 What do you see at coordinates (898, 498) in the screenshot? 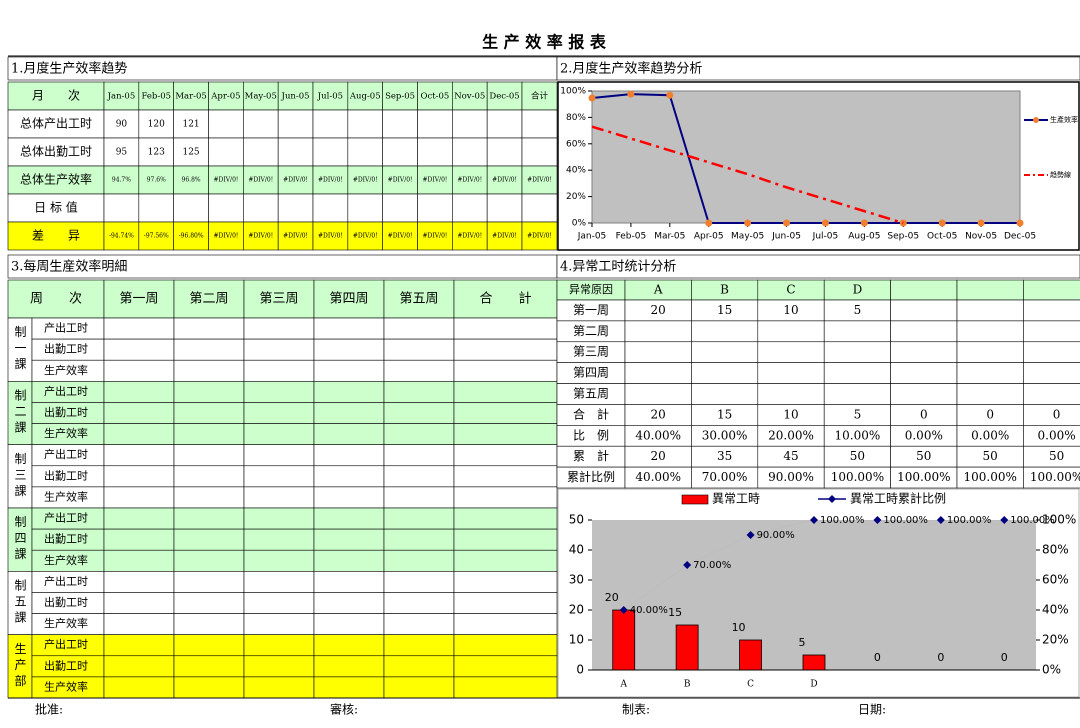
I see `legend-label: 異常工時累計比例` at bounding box center [898, 498].